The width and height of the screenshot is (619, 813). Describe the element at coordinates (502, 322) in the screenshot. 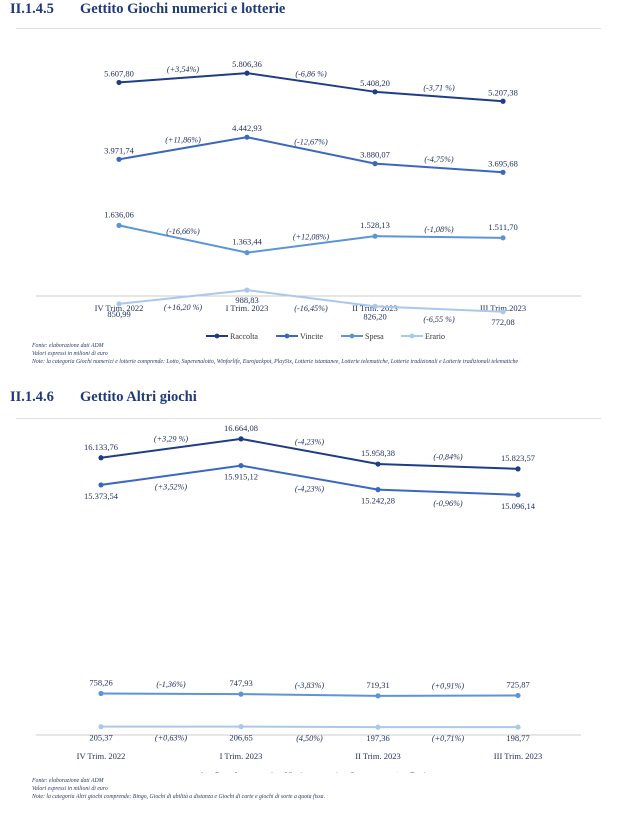

I see `data-label: 772,08` at that location.